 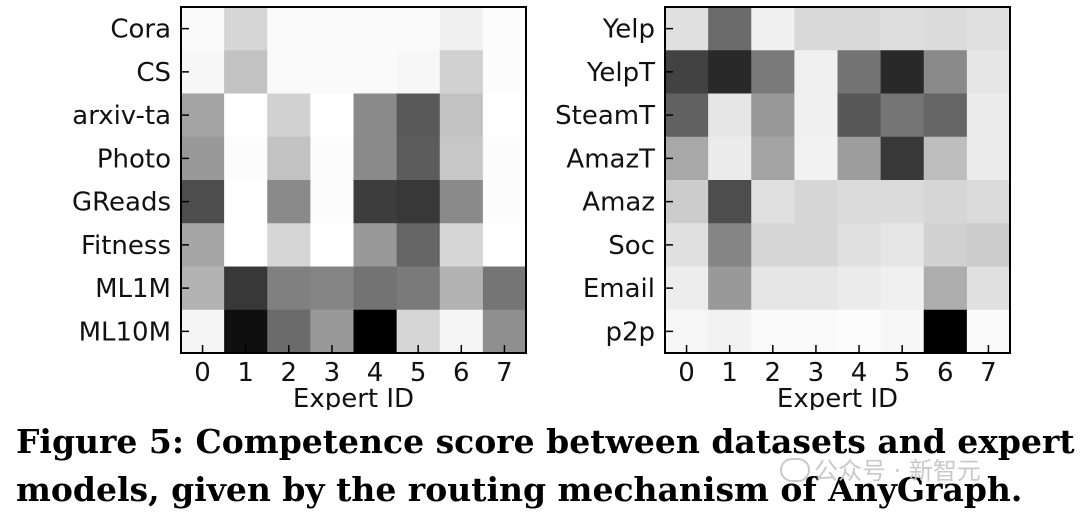 I want to click on x-tick-label: 6, so click(x=945, y=373).